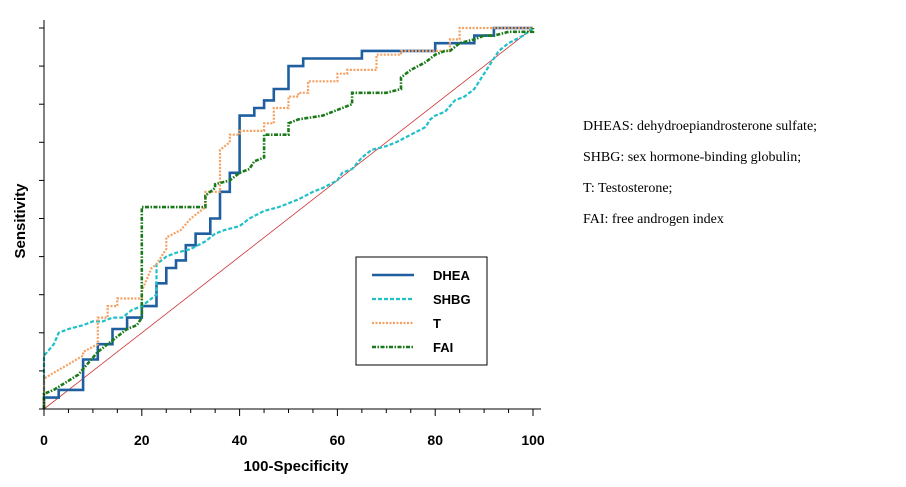  I want to click on legend-label-fai: FAI, so click(443, 347).